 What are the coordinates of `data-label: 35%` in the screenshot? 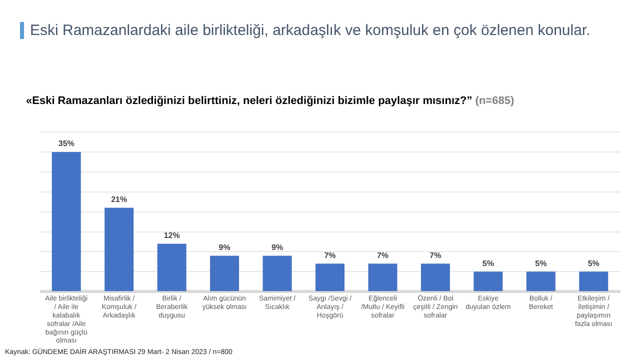 It's located at (66, 143).